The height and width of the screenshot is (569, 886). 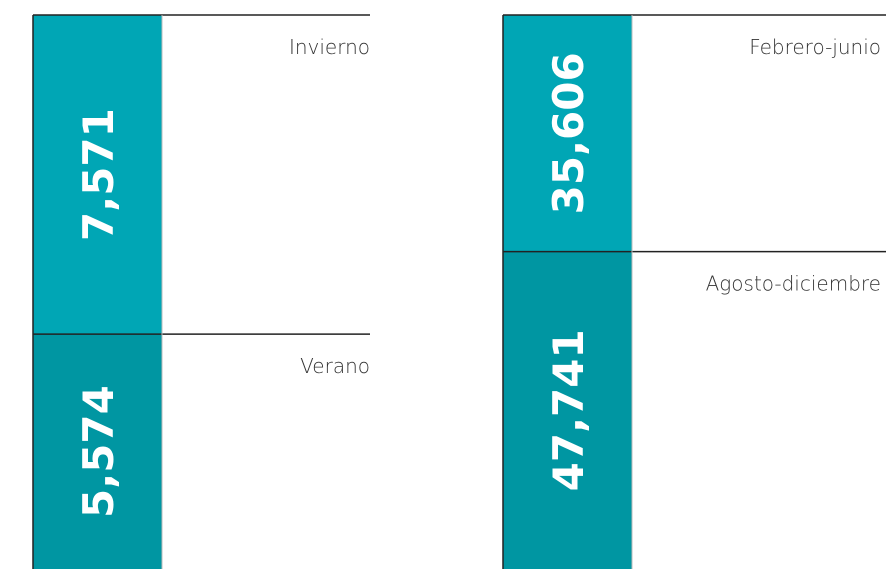 What do you see at coordinates (815, 47) in the screenshot?
I see `segment-label: Febrero-junio` at bounding box center [815, 47].